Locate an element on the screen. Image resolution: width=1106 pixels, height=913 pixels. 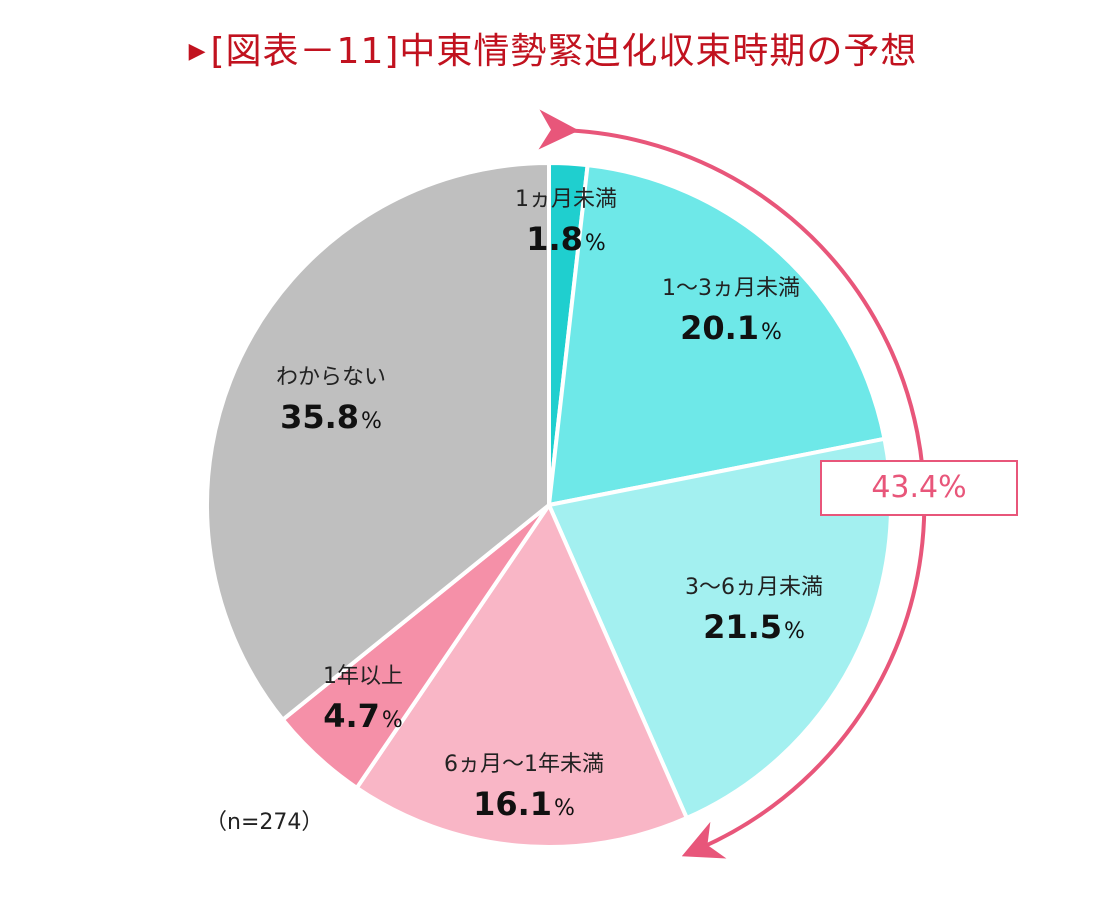
slice-value-label: 35.8% is located at coordinates (331, 417).